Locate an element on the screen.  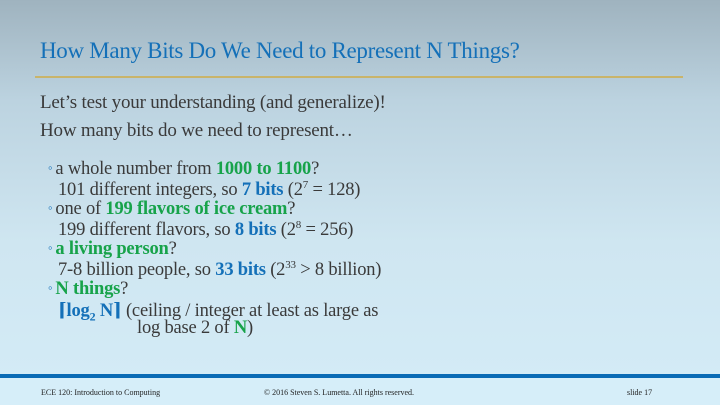
bullet-question: ◦ a living person? is located at coordinates (112, 249).